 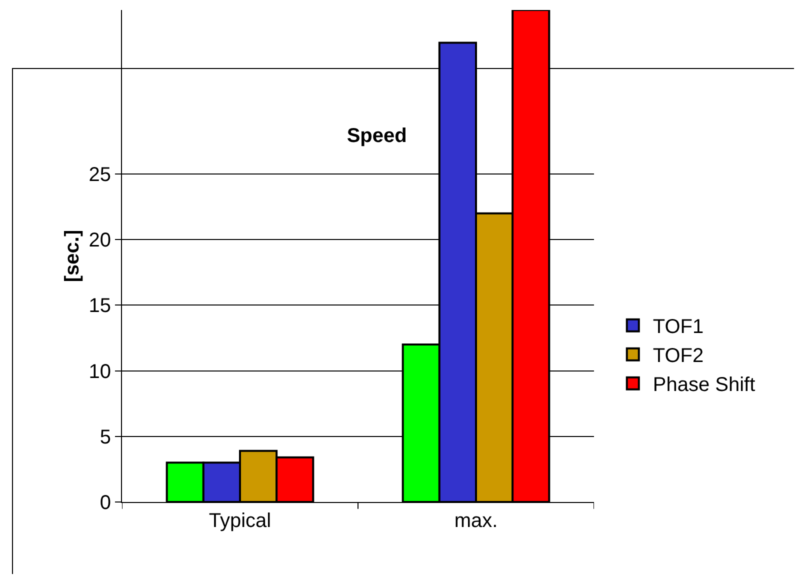 I want to click on x-tick-label: max., so click(x=476, y=521).